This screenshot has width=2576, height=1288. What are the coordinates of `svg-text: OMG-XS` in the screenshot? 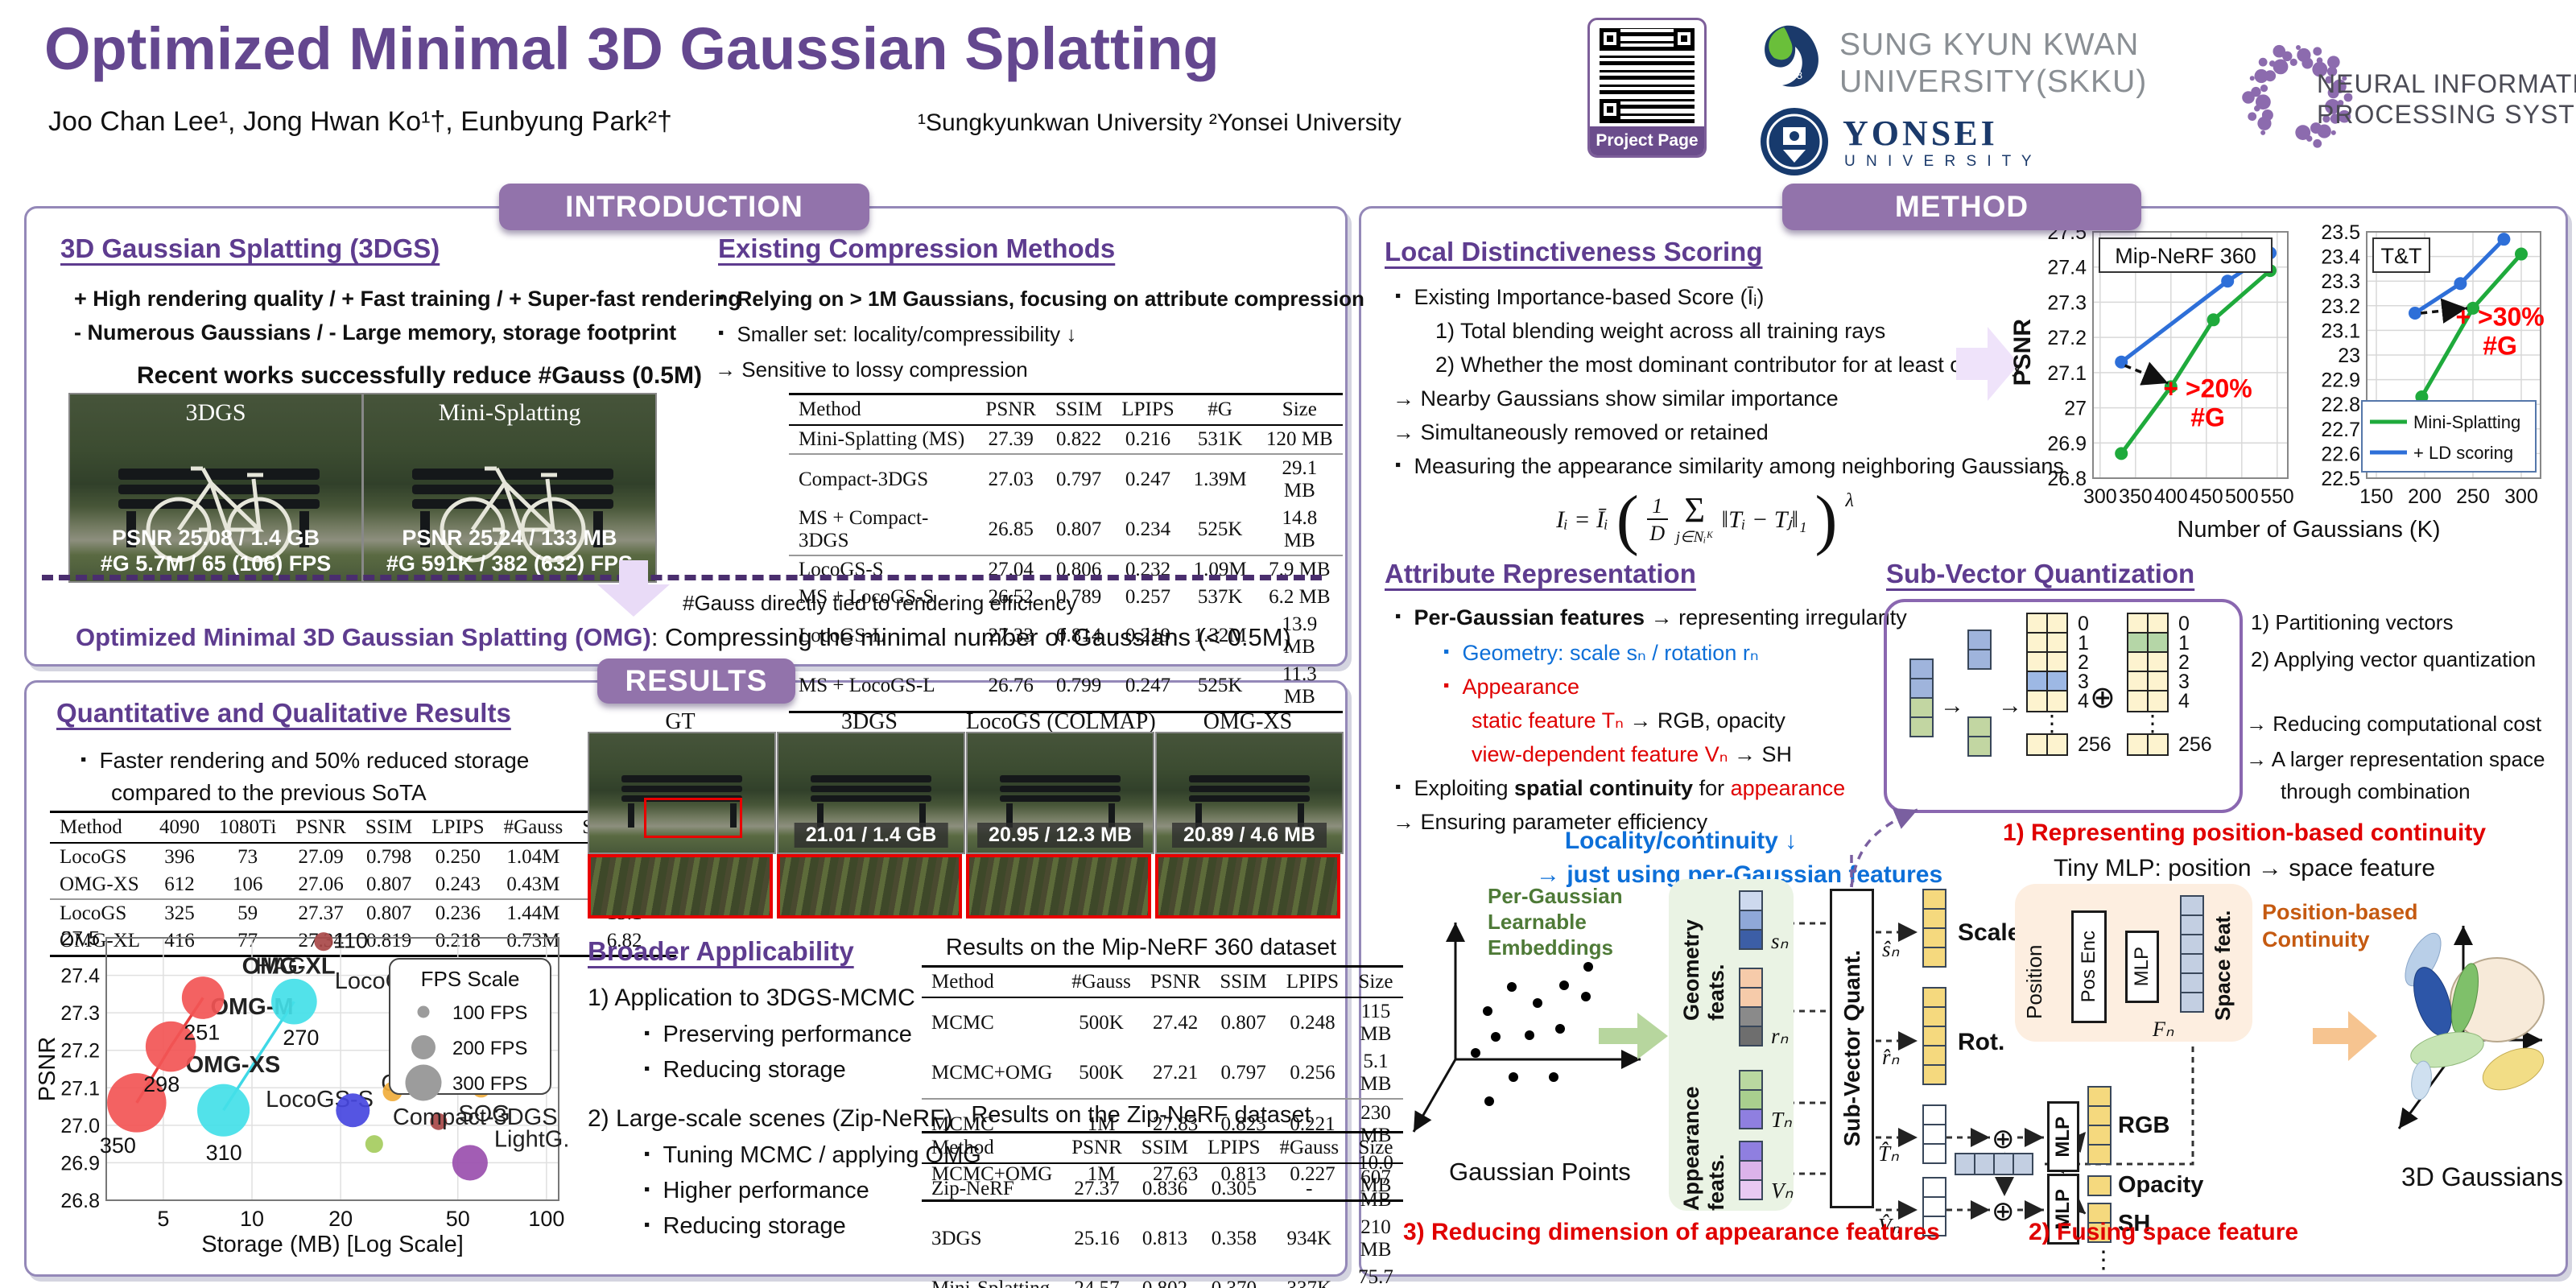 It's located at (233, 1065).